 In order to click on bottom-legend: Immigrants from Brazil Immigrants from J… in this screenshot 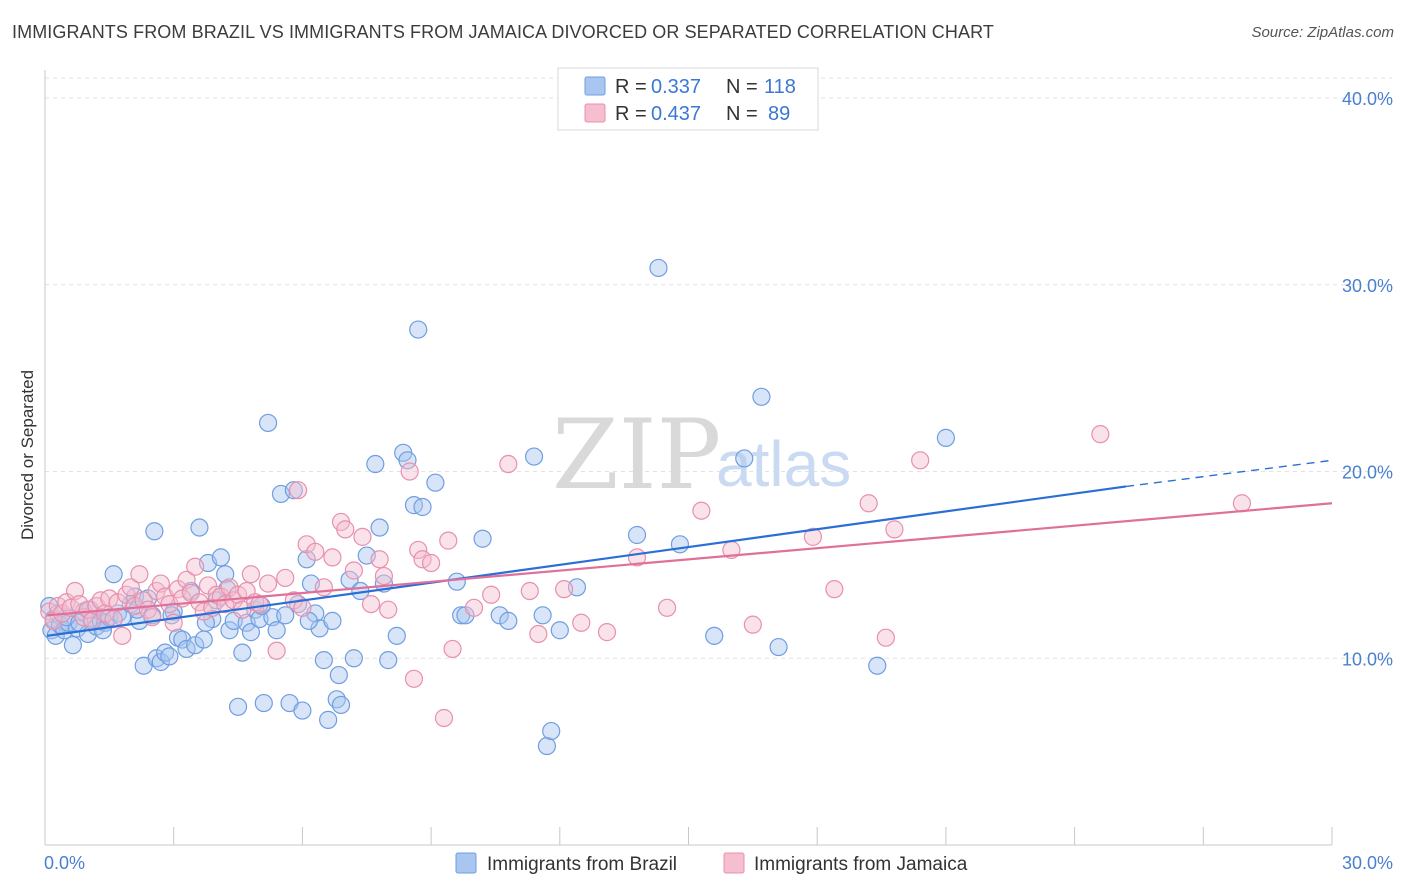, I will do `click(711, 863)`.